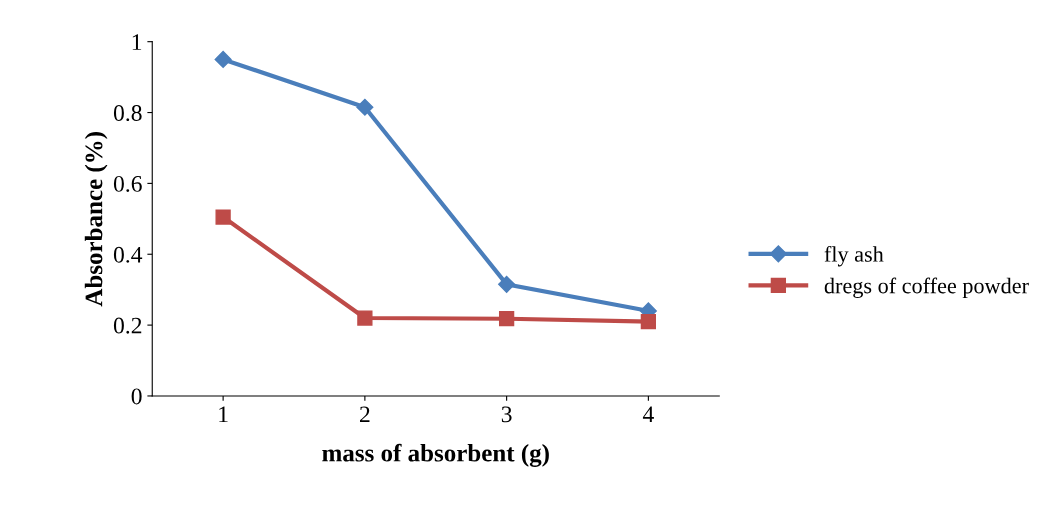 The image size is (1050, 521). What do you see at coordinates (136, 396) in the screenshot?
I see `y-tick-label: 0` at bounding box center [136, 396].